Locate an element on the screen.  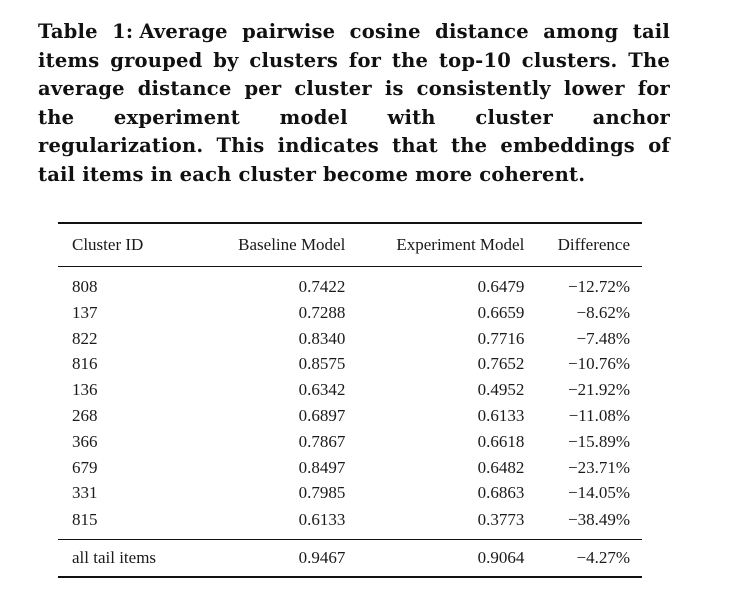
cell-experiment: 0.6133 is located at coordinates (501, 416).